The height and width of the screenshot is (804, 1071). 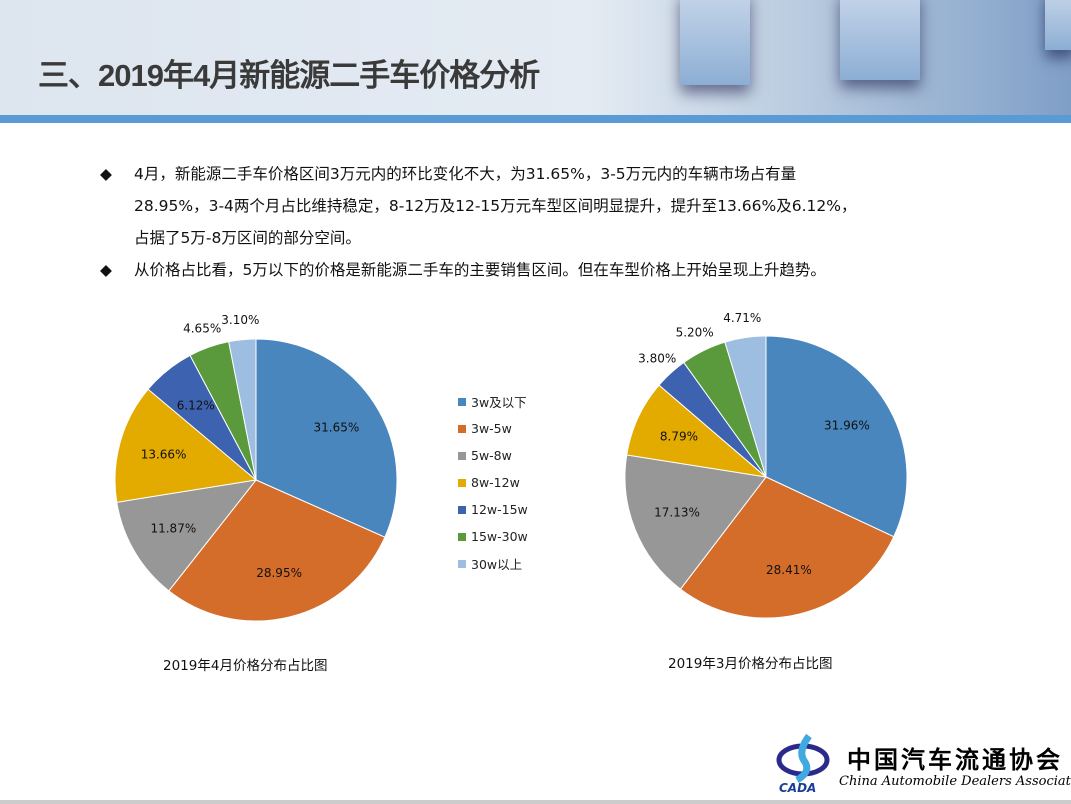 What do you see at coordinates (847, 426) in the screenshot?
I see `data-label: 31.96%` at bounding box center [847, 426].